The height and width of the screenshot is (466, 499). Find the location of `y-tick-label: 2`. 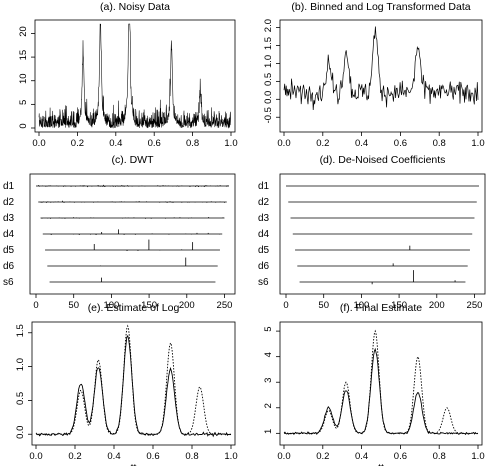

y-tick-label: 2 is located at coordinates (268, 405).